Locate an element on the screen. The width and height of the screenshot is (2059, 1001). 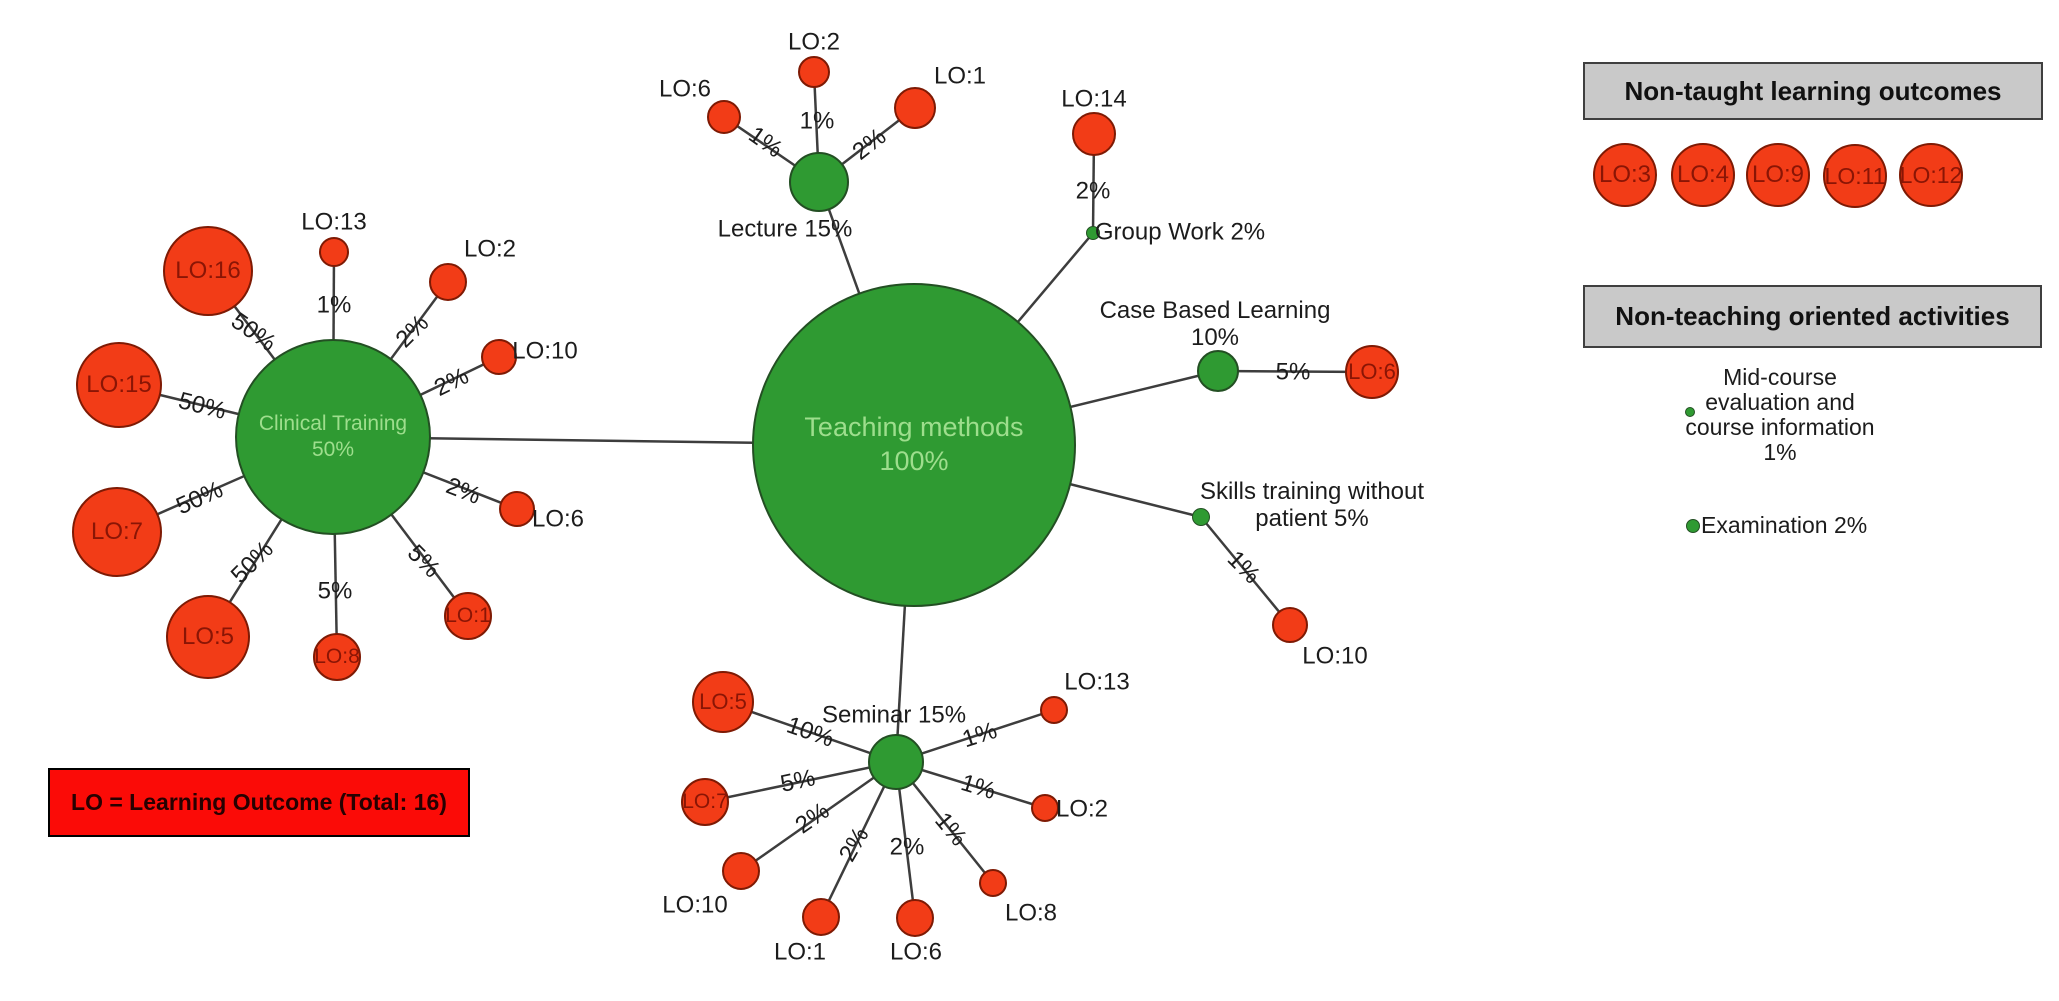
node-sem5: LO:5 is located at coordinates (723, 702).